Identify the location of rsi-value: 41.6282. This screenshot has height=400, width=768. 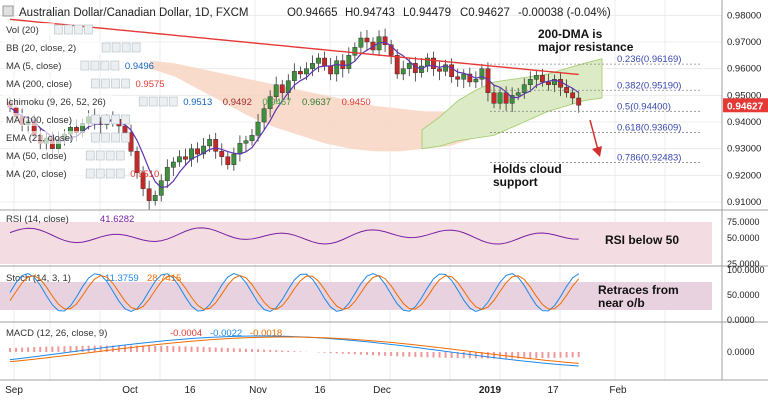
(117, 219).